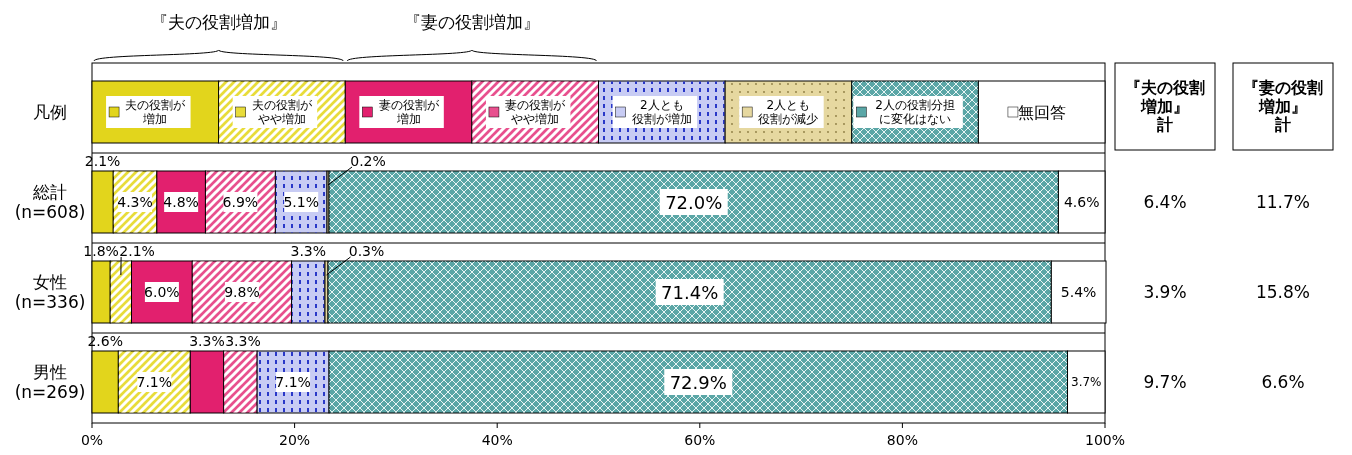  Describe the element at coordinates (368, 161) in the screenshot. I see `data-label: 0.2%` at that location.